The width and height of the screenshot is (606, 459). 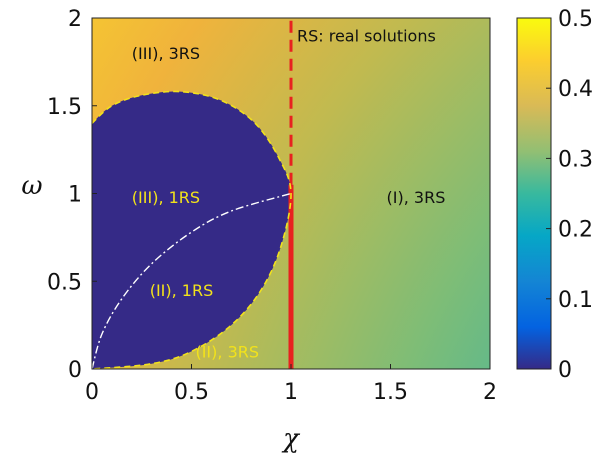 I want to click on colorbar-tick-label: 0.5, so click(x=575, y=19).